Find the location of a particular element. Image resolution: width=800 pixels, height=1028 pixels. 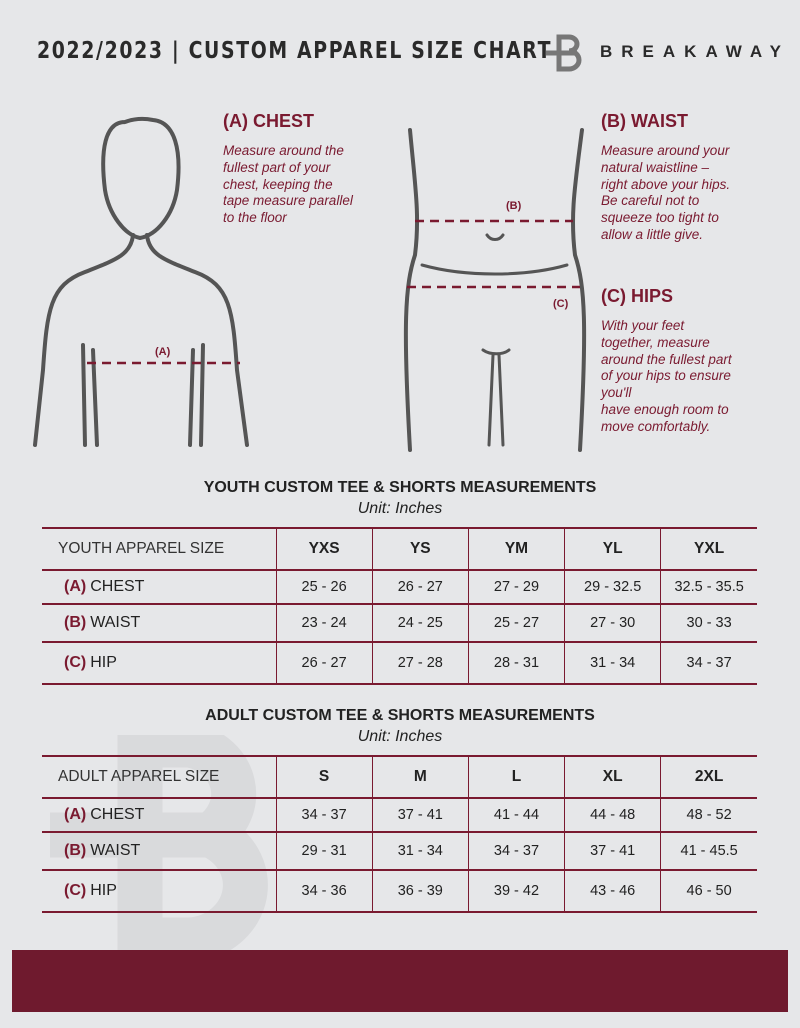

page-title: 2022/2023 | CUSTOM APPAREL SIZE CHART is located at coordinates (295, 51).